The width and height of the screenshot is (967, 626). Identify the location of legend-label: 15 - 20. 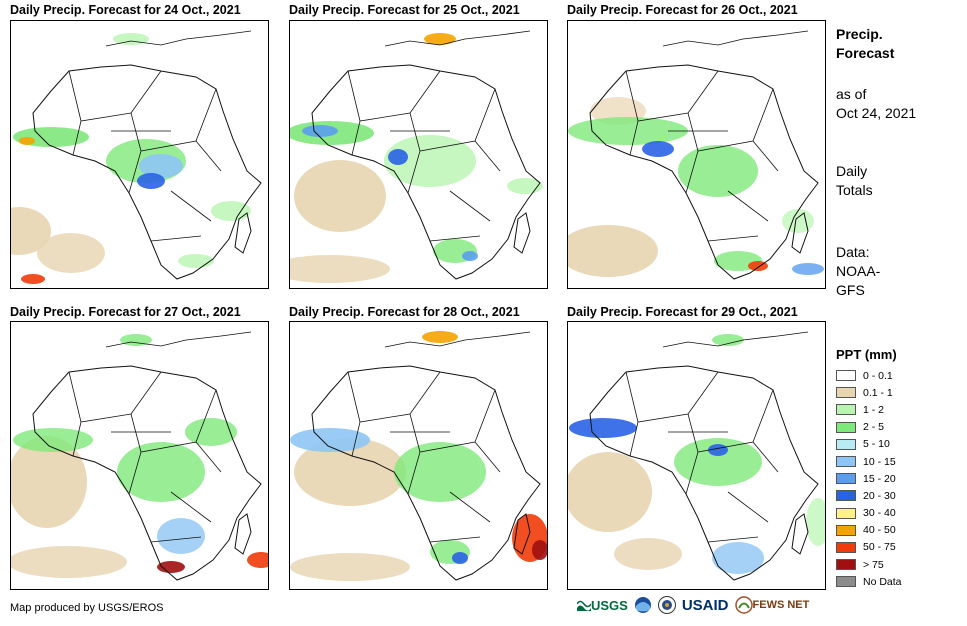
(879, 478).